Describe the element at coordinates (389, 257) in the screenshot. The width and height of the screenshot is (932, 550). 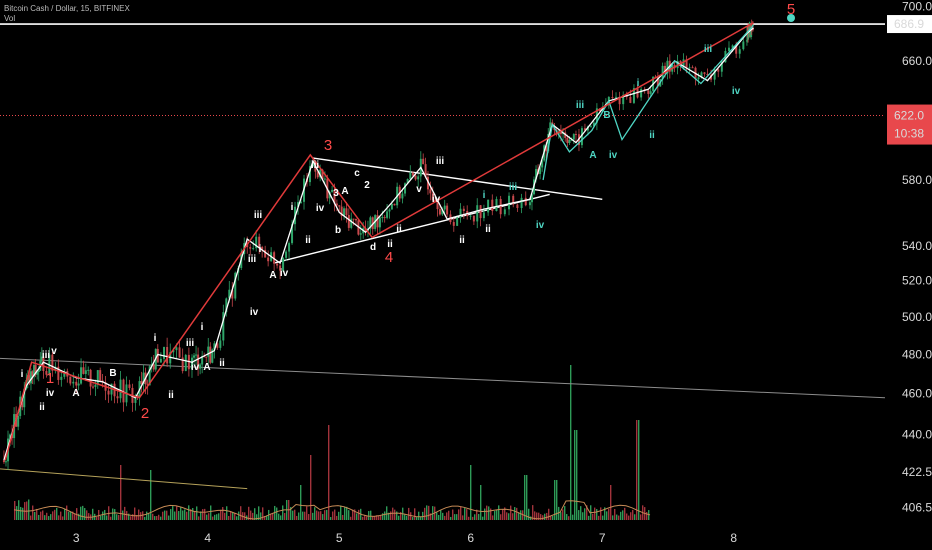
I see `wave-label-4: 4` at that location.